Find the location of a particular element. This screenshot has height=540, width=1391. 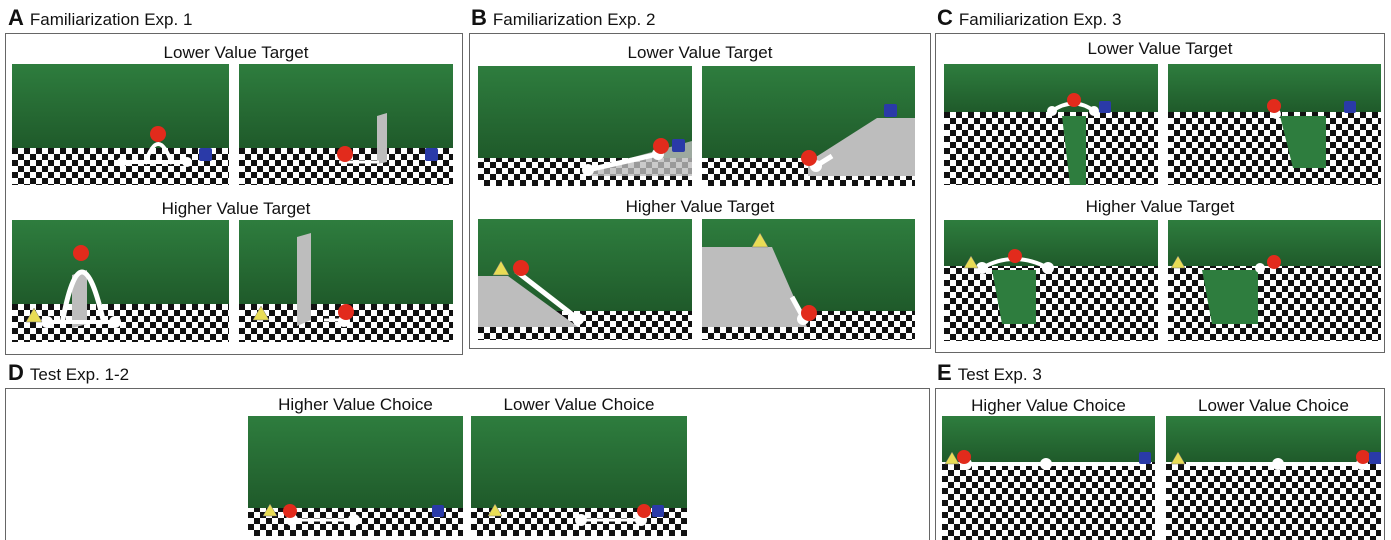

scene-c2 is located at coordinates (1274, 124).